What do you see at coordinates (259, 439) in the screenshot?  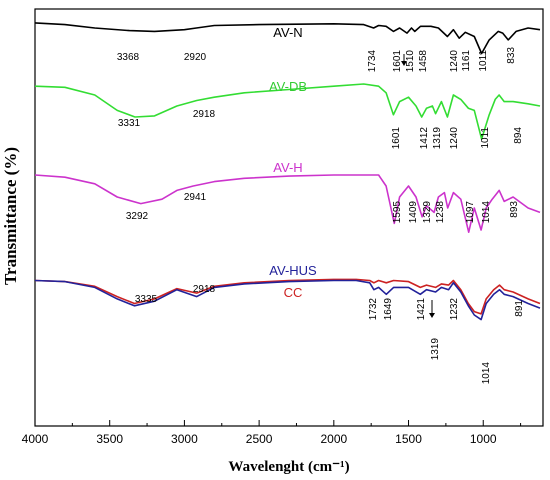 I see `x-tick-label: 2500` at bounding box center [259, 439].